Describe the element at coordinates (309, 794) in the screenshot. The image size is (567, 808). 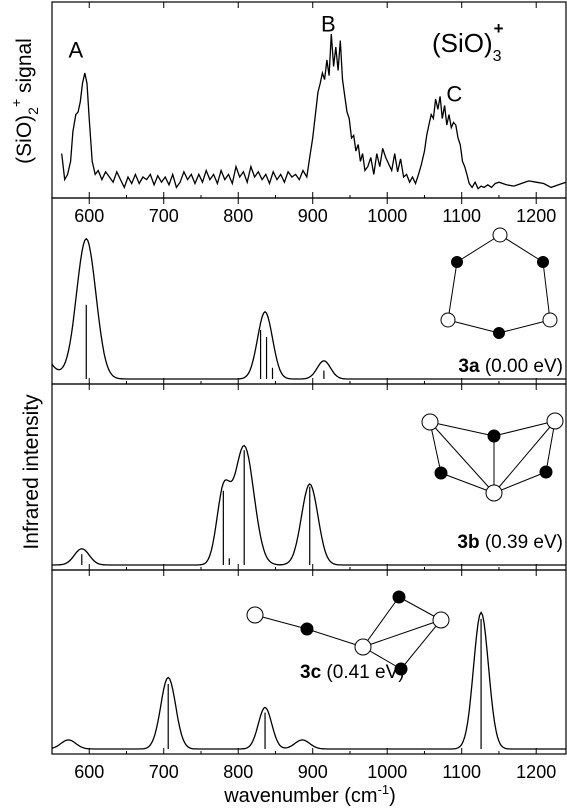
I see `x-axis-label: wavenumber (cm-1)` at that location.